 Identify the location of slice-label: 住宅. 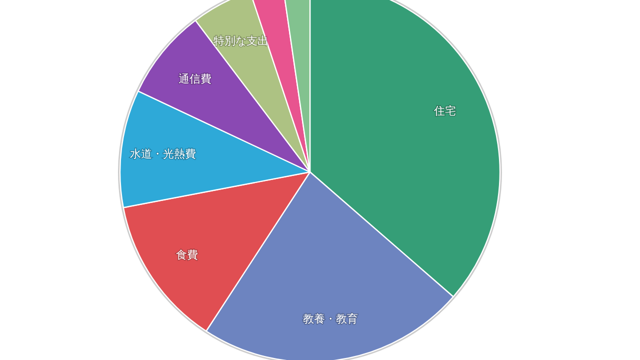
(445, 111).